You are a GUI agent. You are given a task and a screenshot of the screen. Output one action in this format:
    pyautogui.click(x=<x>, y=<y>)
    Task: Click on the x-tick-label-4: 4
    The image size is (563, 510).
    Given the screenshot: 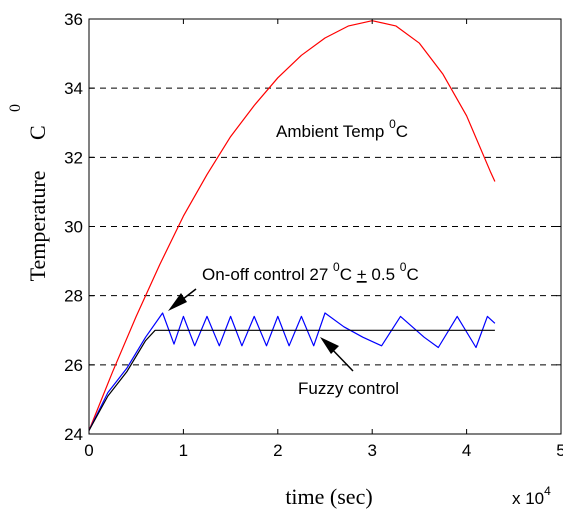 What is the action you would take?
    pyautogui.click(x=466, y=450)
    